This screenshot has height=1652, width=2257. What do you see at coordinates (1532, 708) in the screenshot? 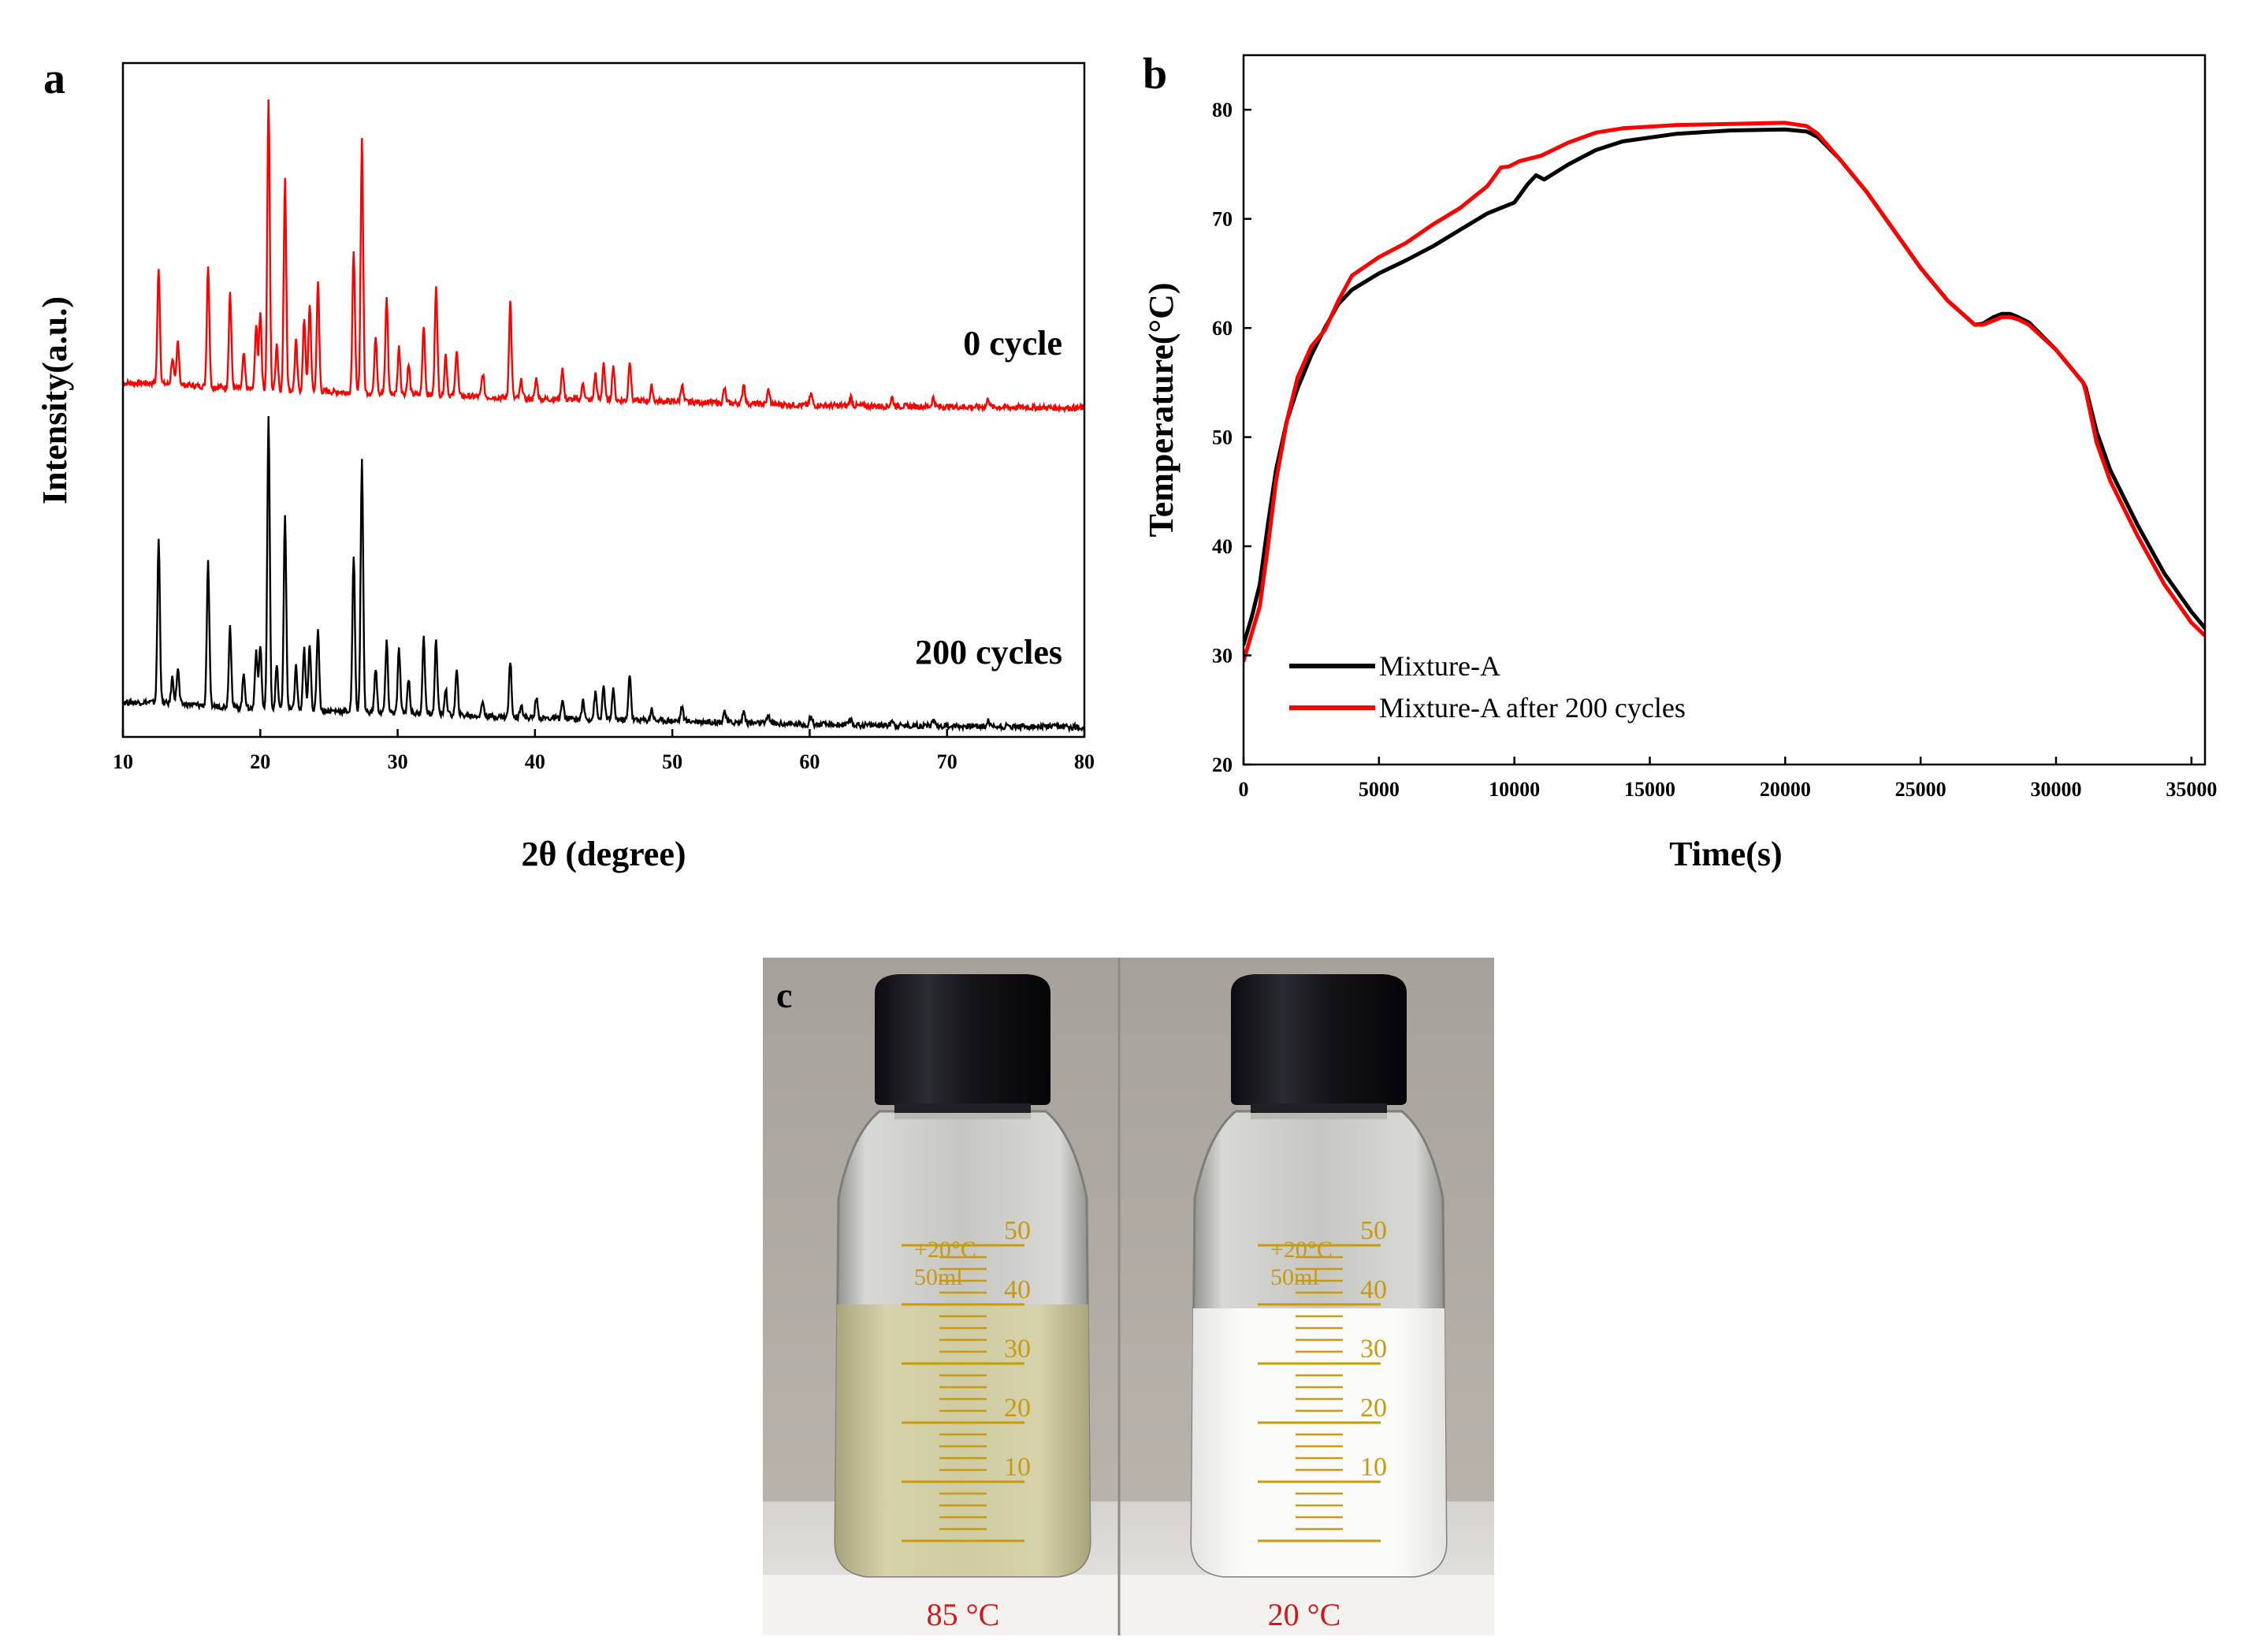
I see `legend-label-mixture-a-after-200-cycles: Mixture-A after 200 cycles` at bounding box center [1532, 708].